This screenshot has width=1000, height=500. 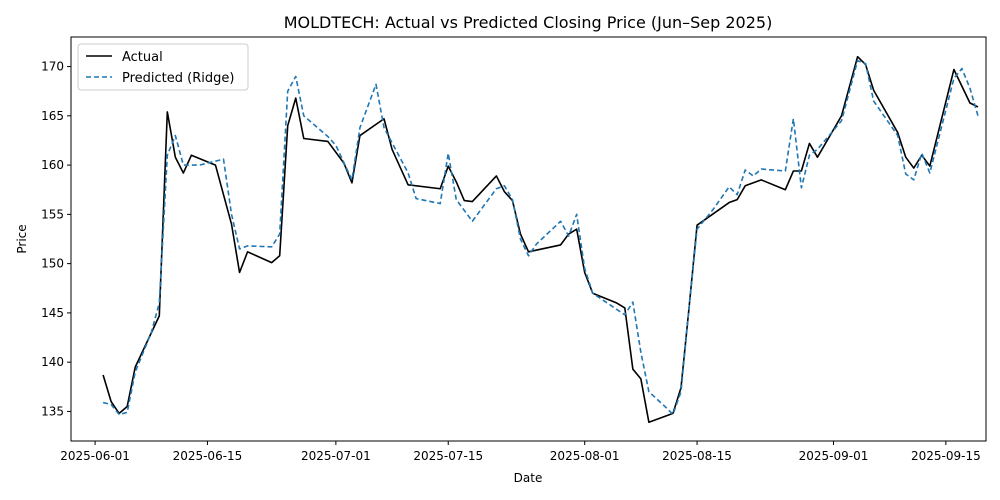 What do you see at coordinates (834, 456) in the screenshot?
I see `x-tick-label: 2025-09-01` at bounding box center [834, 456].